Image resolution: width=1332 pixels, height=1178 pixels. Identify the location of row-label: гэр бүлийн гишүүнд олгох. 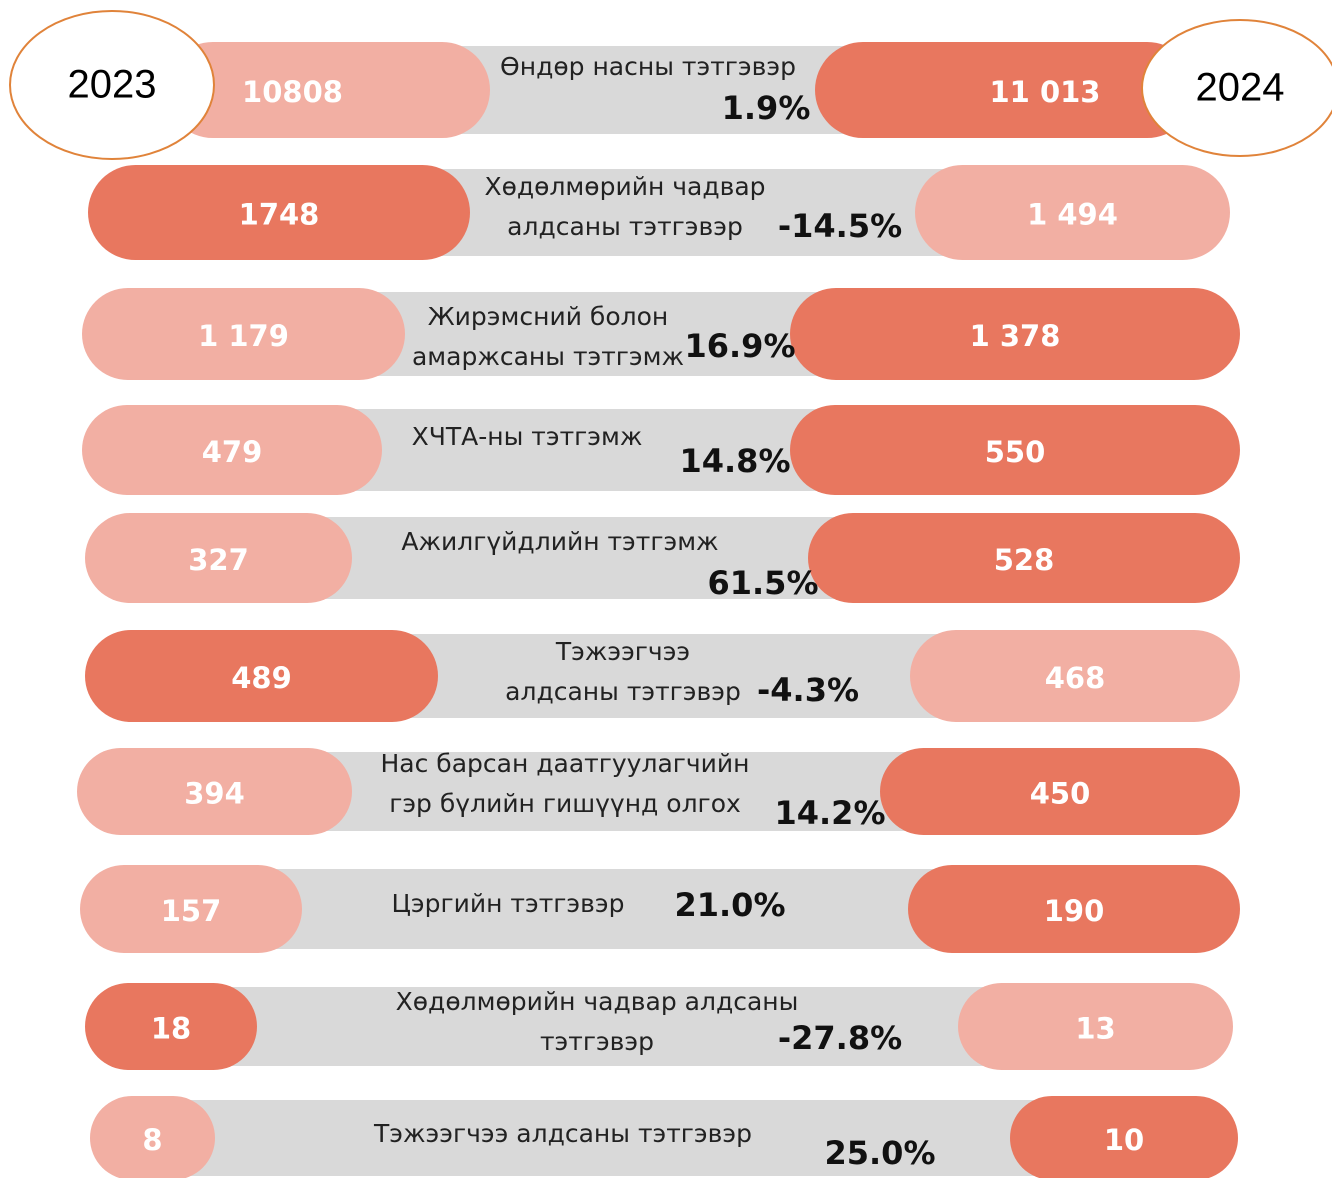
(565, 803).